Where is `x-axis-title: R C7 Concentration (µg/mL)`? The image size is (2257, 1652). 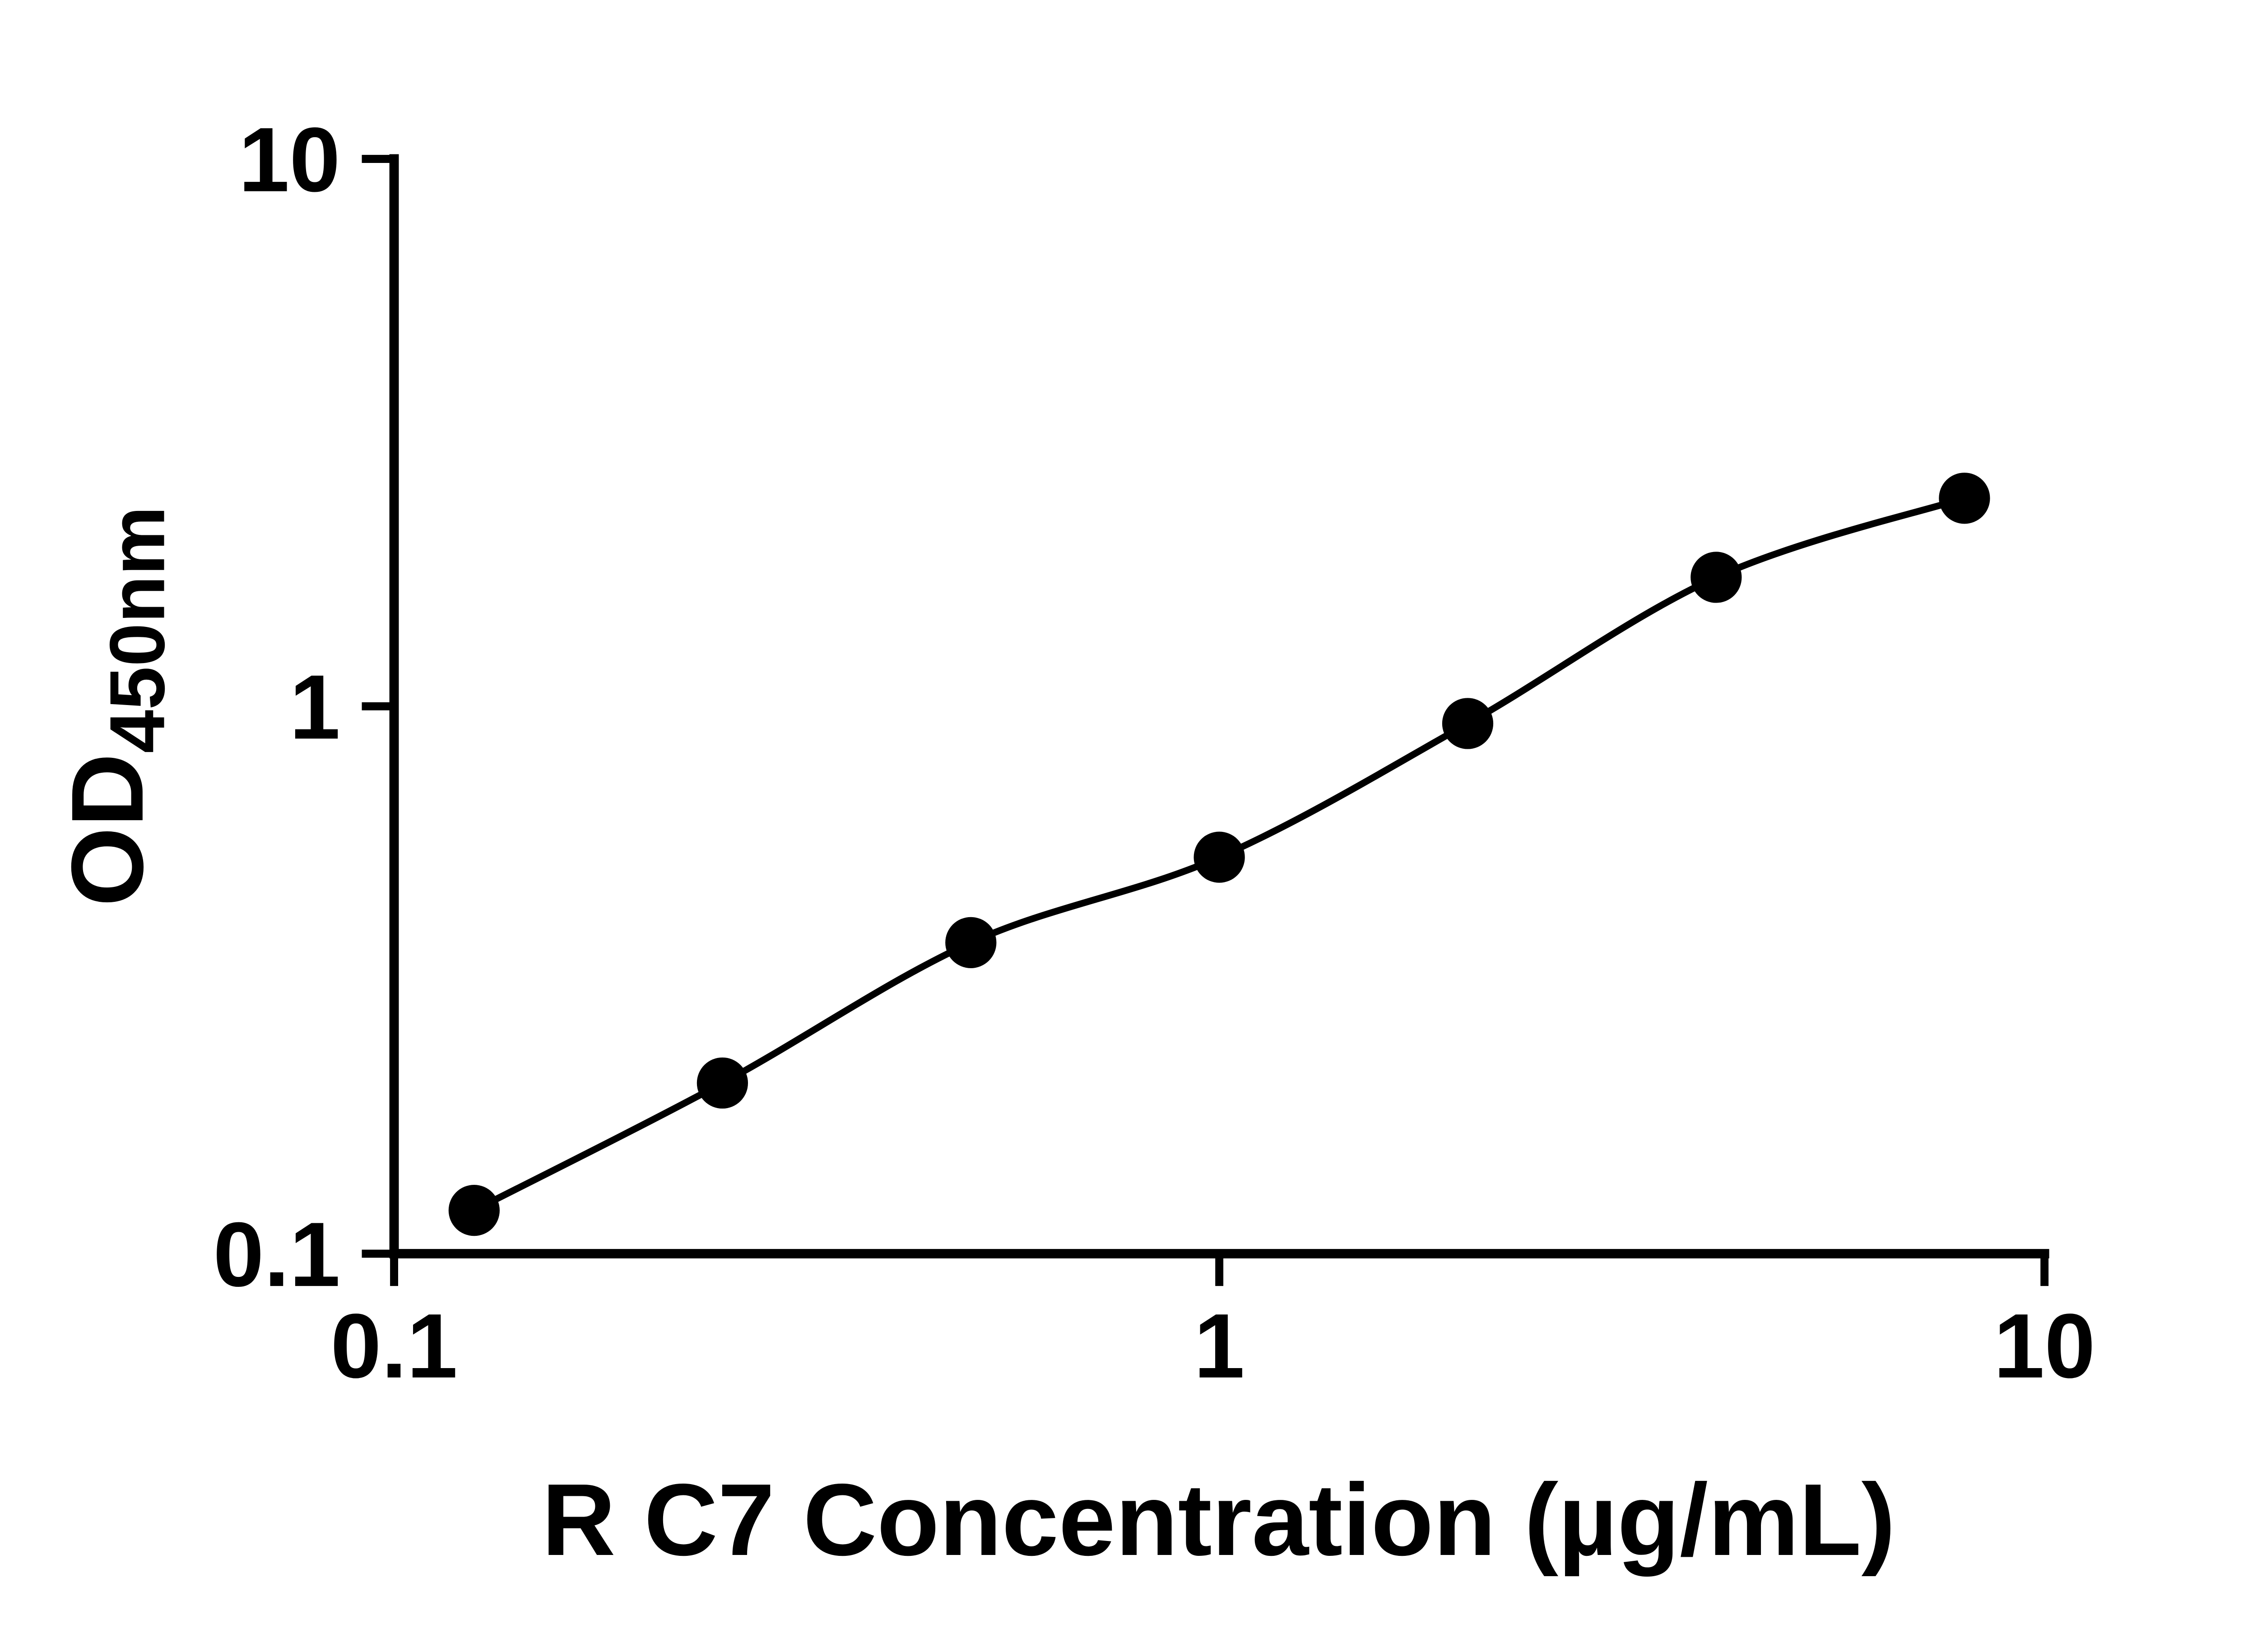
x-axis-title: R C7 Concentration (µg/mL) is located at coordinates (1219, 1519).